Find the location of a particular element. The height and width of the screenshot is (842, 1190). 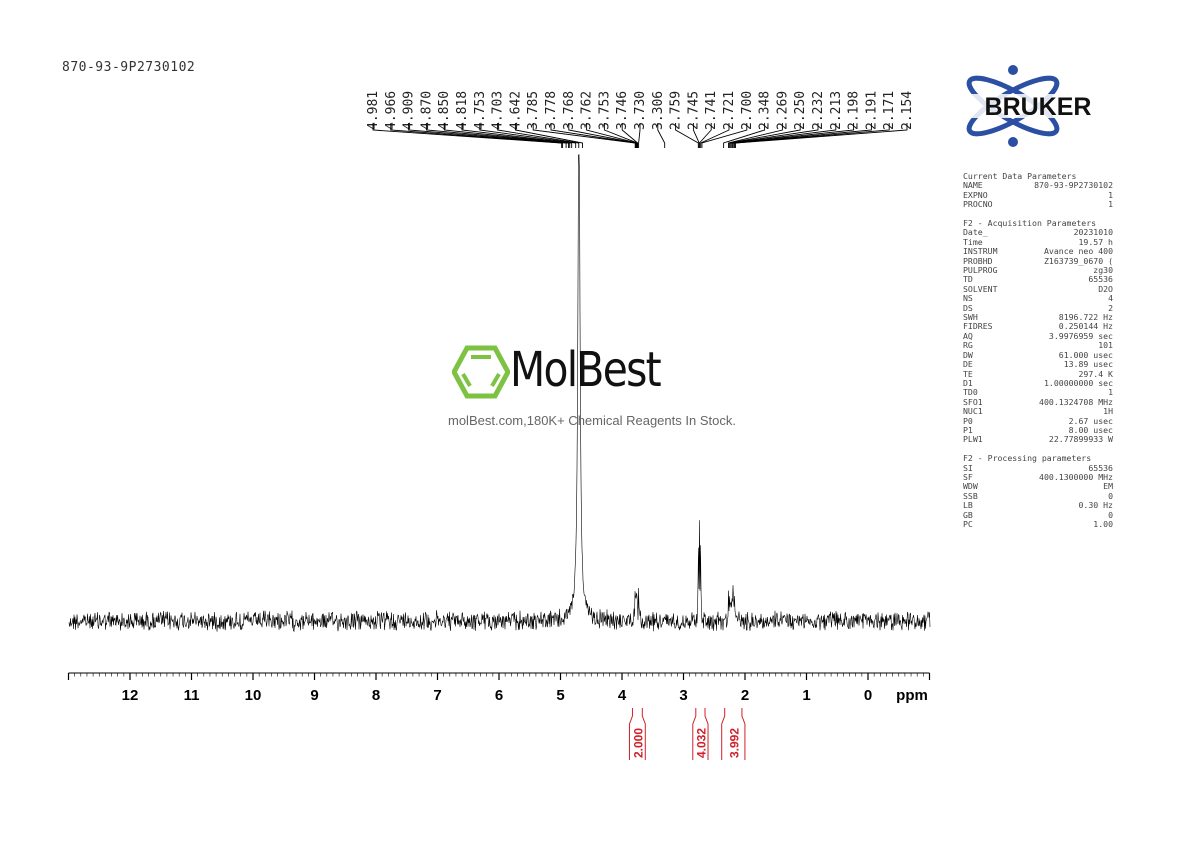

param-row: PROBHD Z163739_0670 ( is located at coordinates (1038, 260).